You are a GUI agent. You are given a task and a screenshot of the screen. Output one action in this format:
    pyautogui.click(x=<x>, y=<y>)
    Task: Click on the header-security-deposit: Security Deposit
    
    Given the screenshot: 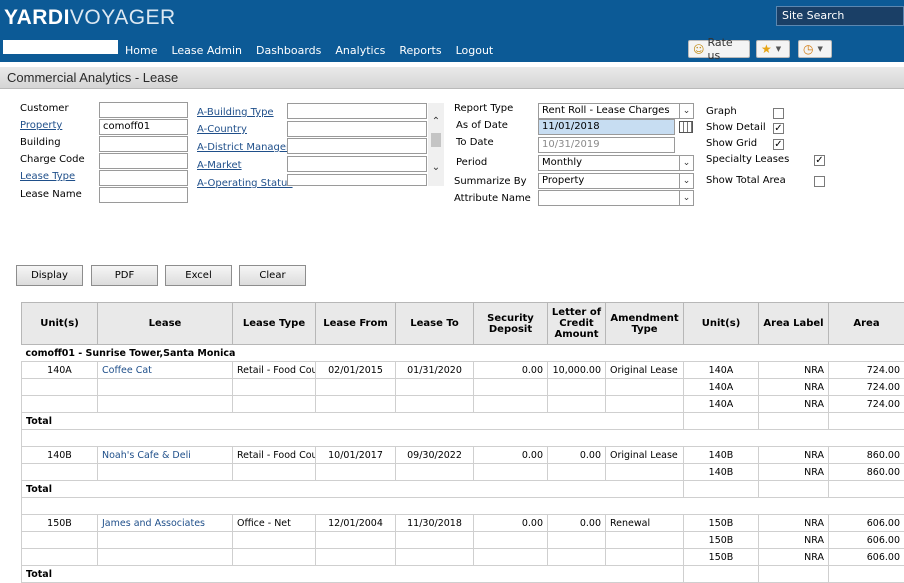 What is the action you would take?
    pyautogui.click(x=511, y=324)
    